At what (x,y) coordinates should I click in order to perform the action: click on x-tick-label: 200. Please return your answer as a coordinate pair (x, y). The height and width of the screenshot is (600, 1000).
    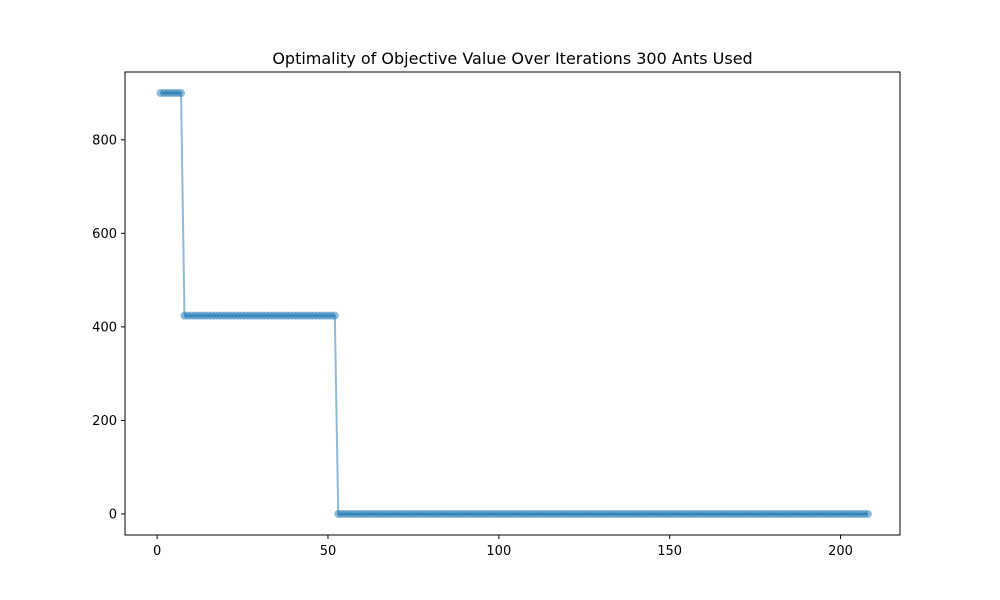
    Looking at the image, I should click on (840, 551).